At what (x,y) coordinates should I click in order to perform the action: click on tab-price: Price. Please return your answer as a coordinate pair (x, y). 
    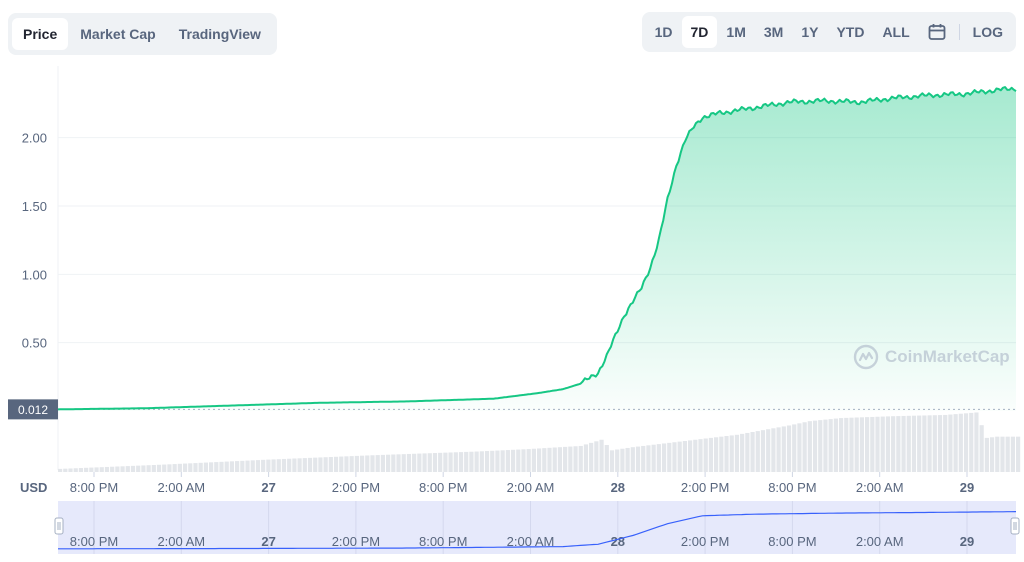
    Looking at the image, I should click on (40, 34).